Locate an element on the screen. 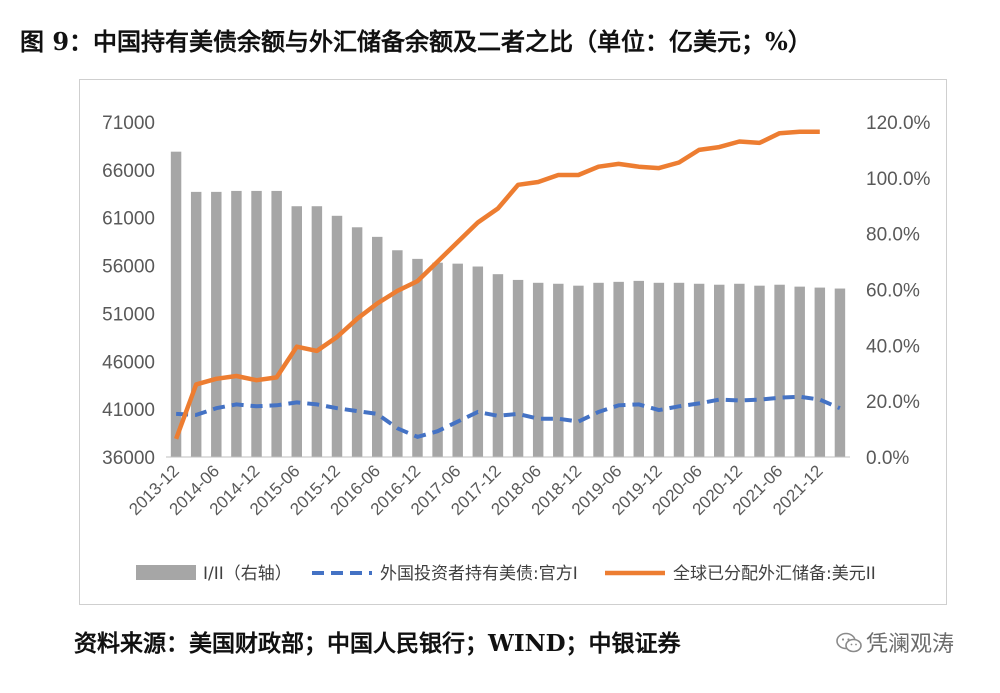 This screenshot has width=1000, height=693. y-left-tick-7: 71000 is located at coordinates (128, 123).